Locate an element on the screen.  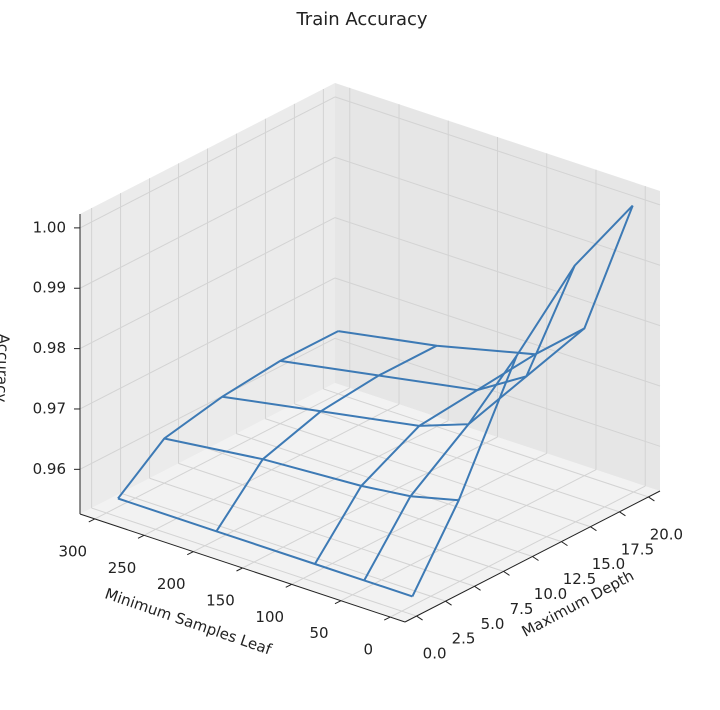
x-tick-label: 20.0 is located at coordinates (666, 534).